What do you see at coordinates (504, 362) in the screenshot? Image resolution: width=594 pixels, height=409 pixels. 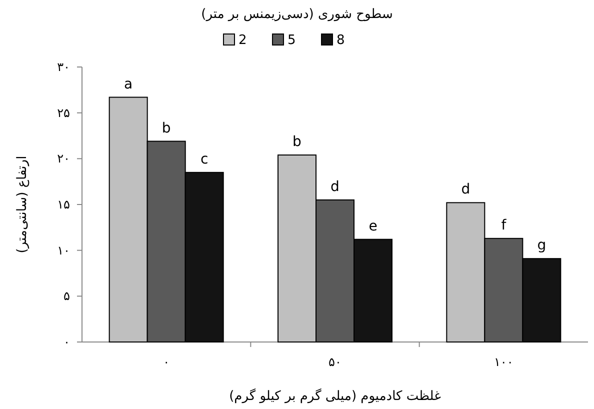 I see `x-tick-label: ۱۰۰` at bounding box center [504, 362].